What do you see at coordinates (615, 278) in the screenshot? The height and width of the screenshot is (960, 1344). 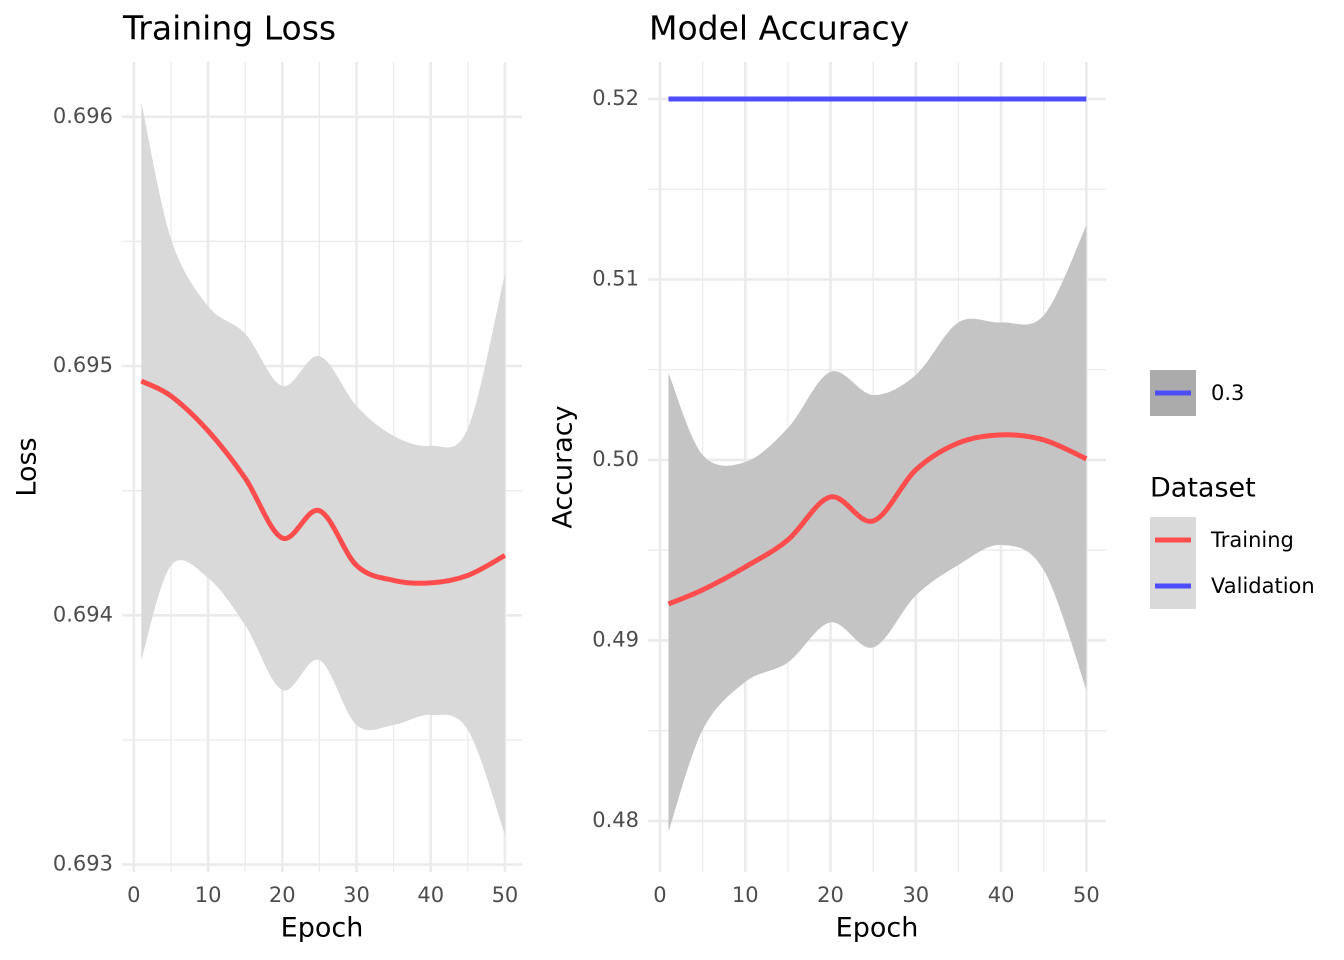 I see `y-tick-label: 0.51` at bounding box center [615, 278].